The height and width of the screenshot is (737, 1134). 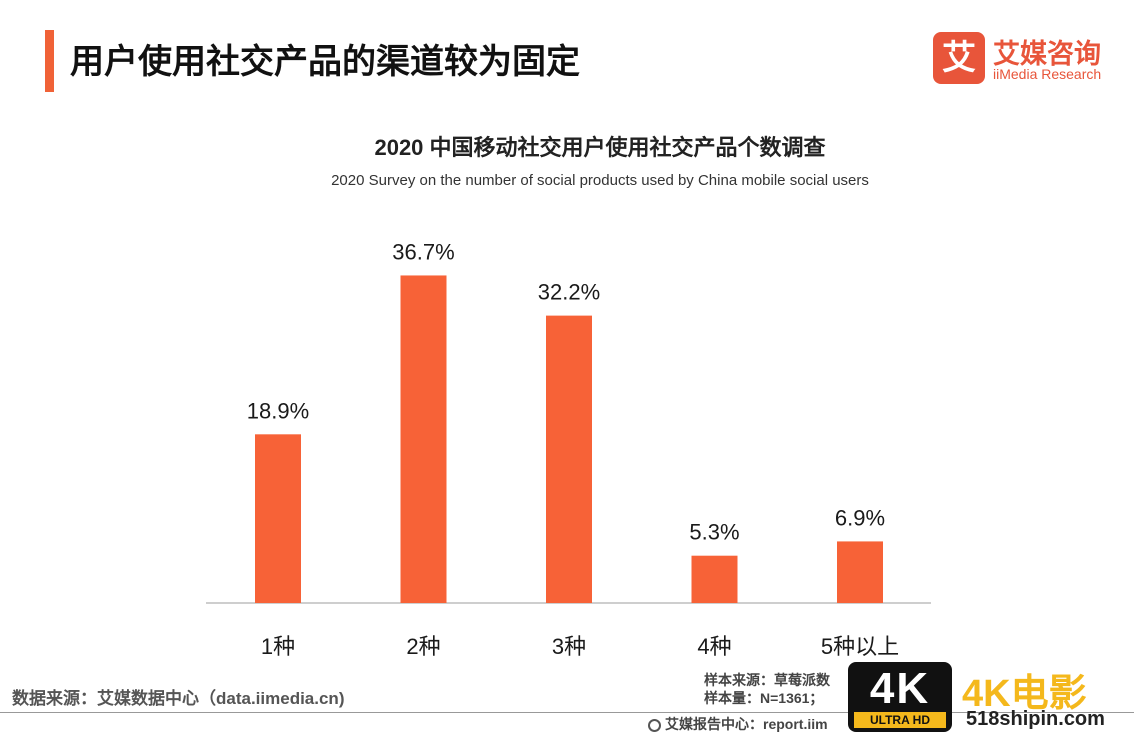 I want to click on logo-name-cn: 艾媒咨询, so click(x=1047, y=54).